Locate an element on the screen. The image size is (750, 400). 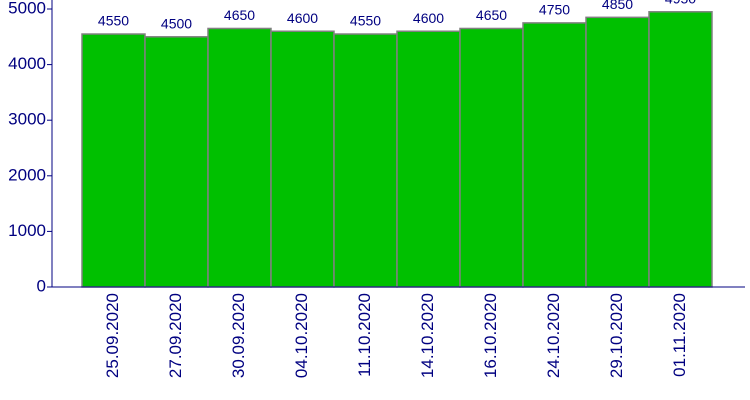
x-tick-label: 29.10.2020 is located at coordinates (616, 335).